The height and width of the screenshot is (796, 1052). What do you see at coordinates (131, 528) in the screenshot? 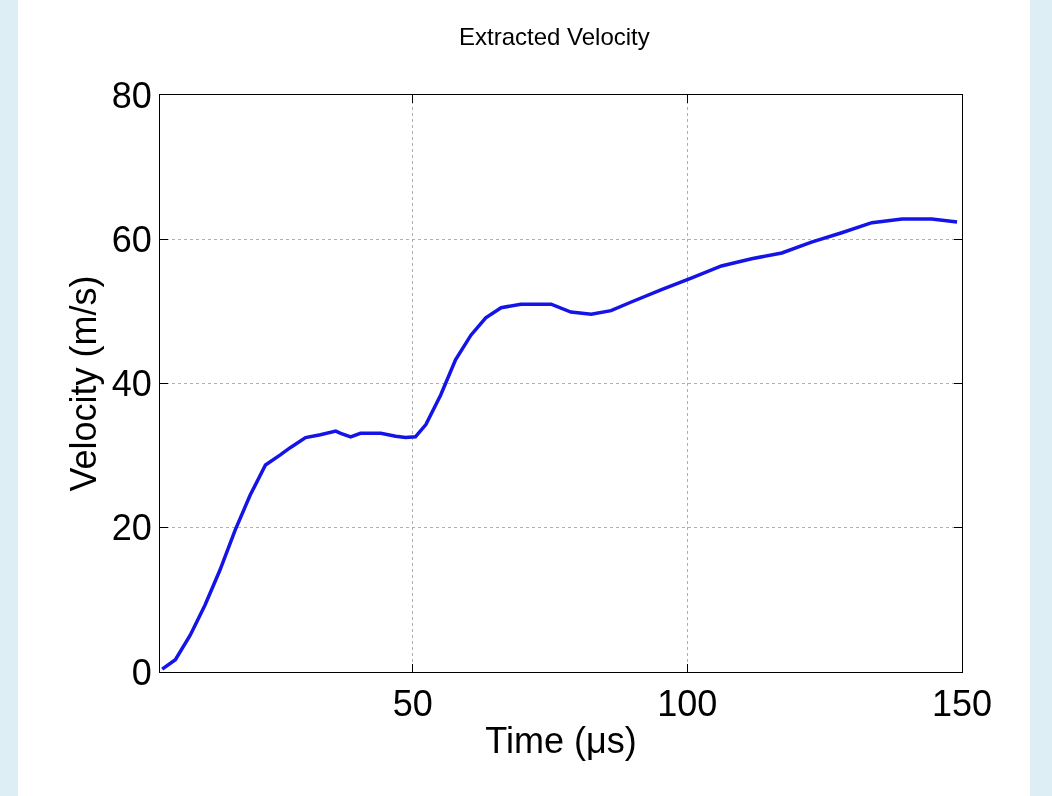
I see `y-tick-label: 20` at bounding box center [131, 528].